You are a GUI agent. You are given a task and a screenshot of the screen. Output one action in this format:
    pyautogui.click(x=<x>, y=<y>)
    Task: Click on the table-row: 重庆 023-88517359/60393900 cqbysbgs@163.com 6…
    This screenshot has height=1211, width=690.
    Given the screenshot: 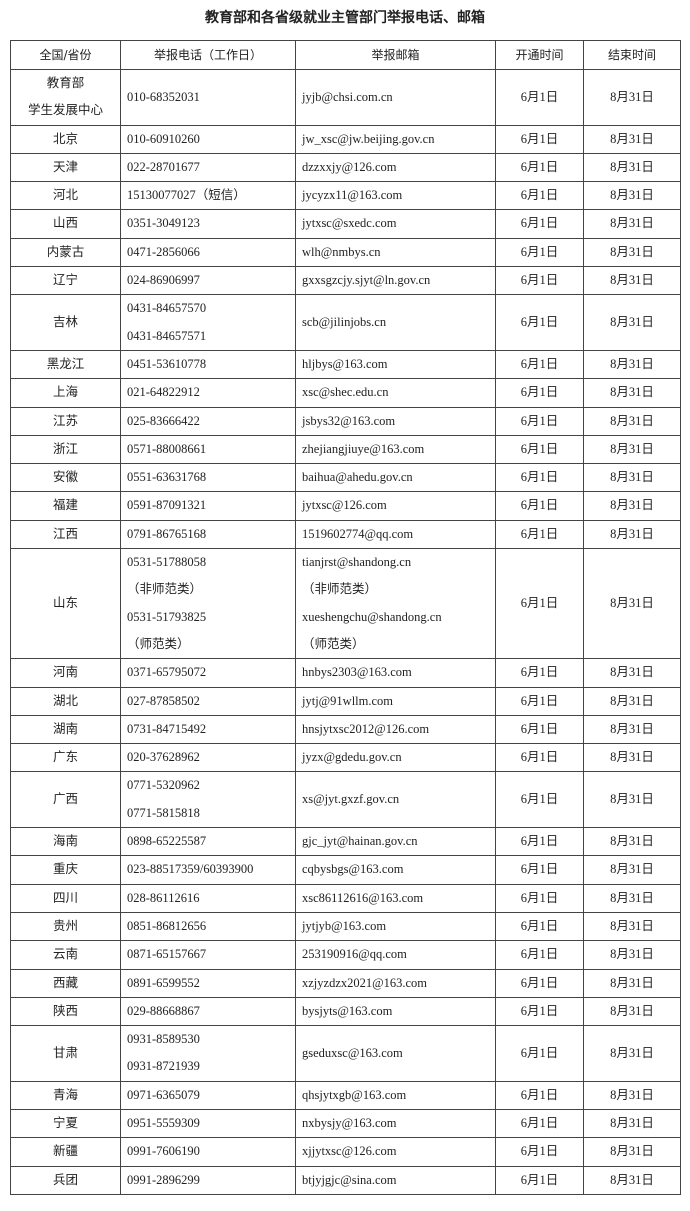 What is the action you would take?
    pyautogui.click(x=345, y=870)
    